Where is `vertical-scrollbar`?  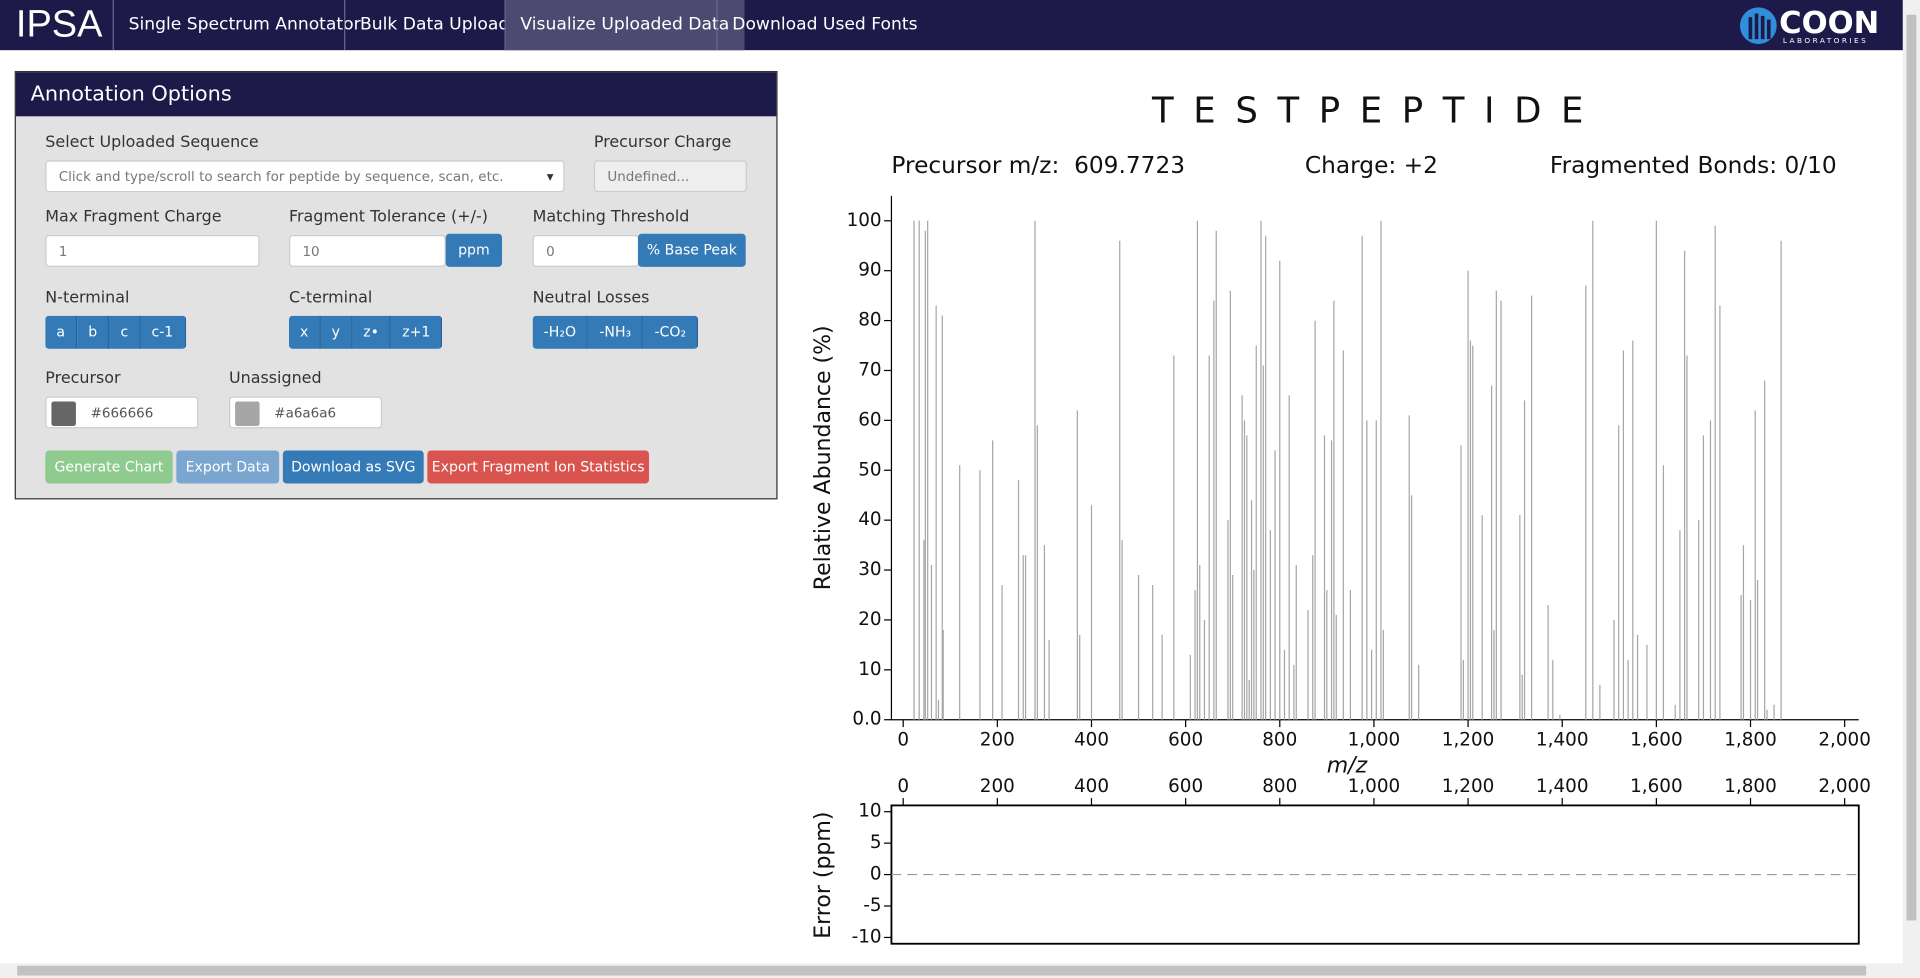
vertical-scrollbar is located at coordinates (1911, 482).